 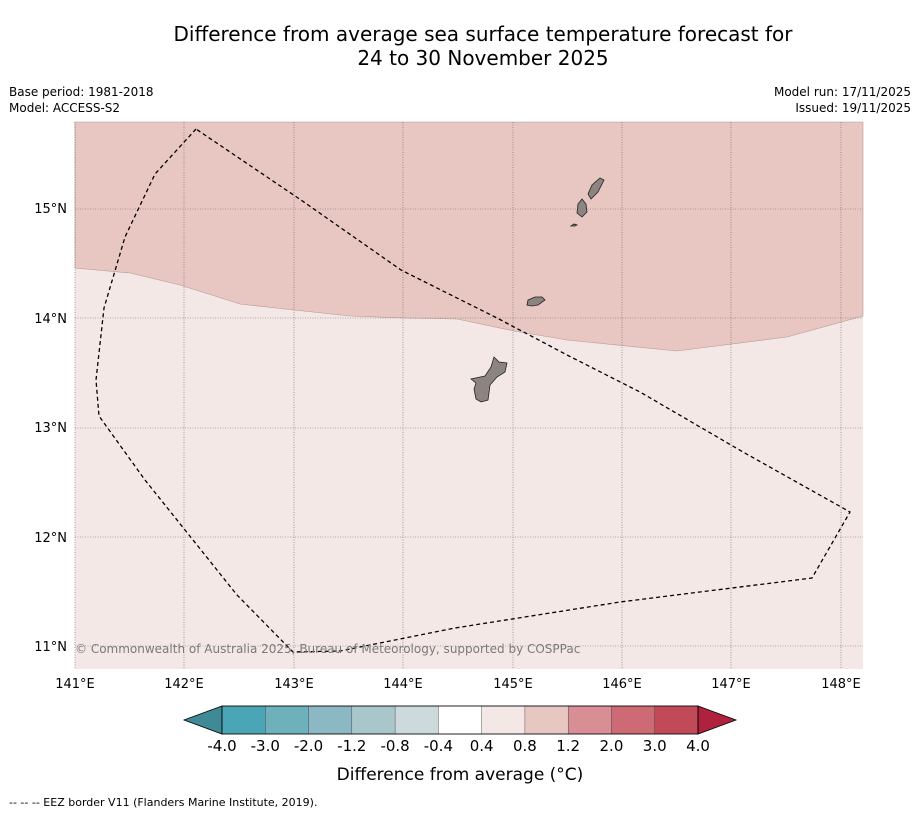 What do you see at coordinates (308, 746) in the screenshot?
I see `colorbar-tick-label: -2.0` at bounding box center [308, 746].